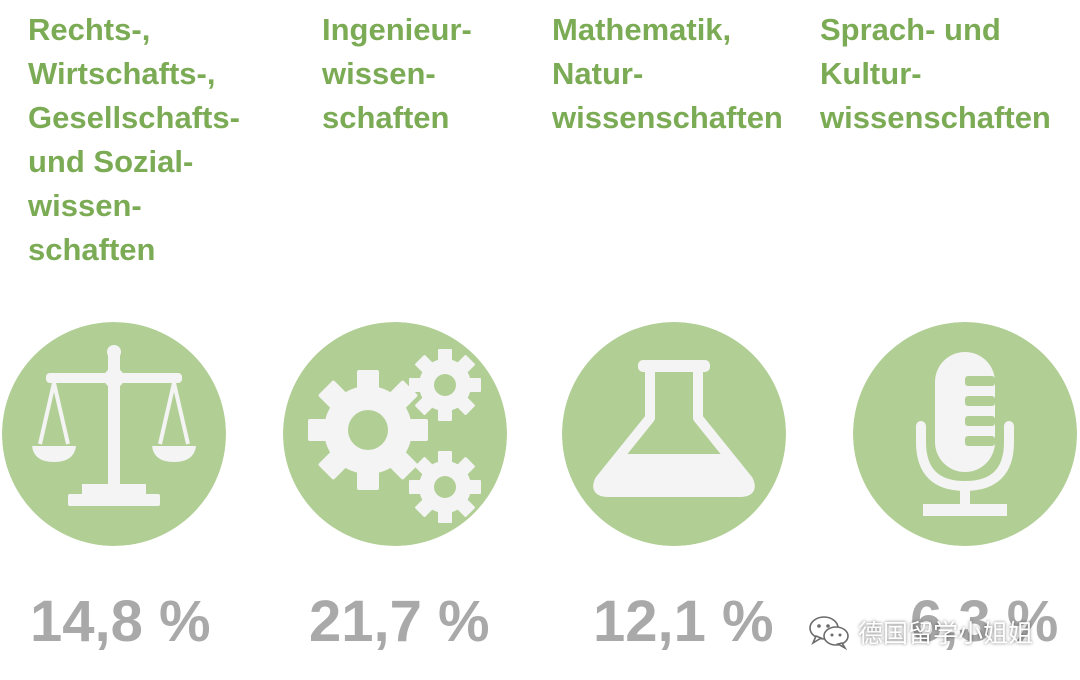 Image resolution: width=1080 pixels, height=680 pixels. I want to click on title-line: Sprach- und, so click(910, 29).